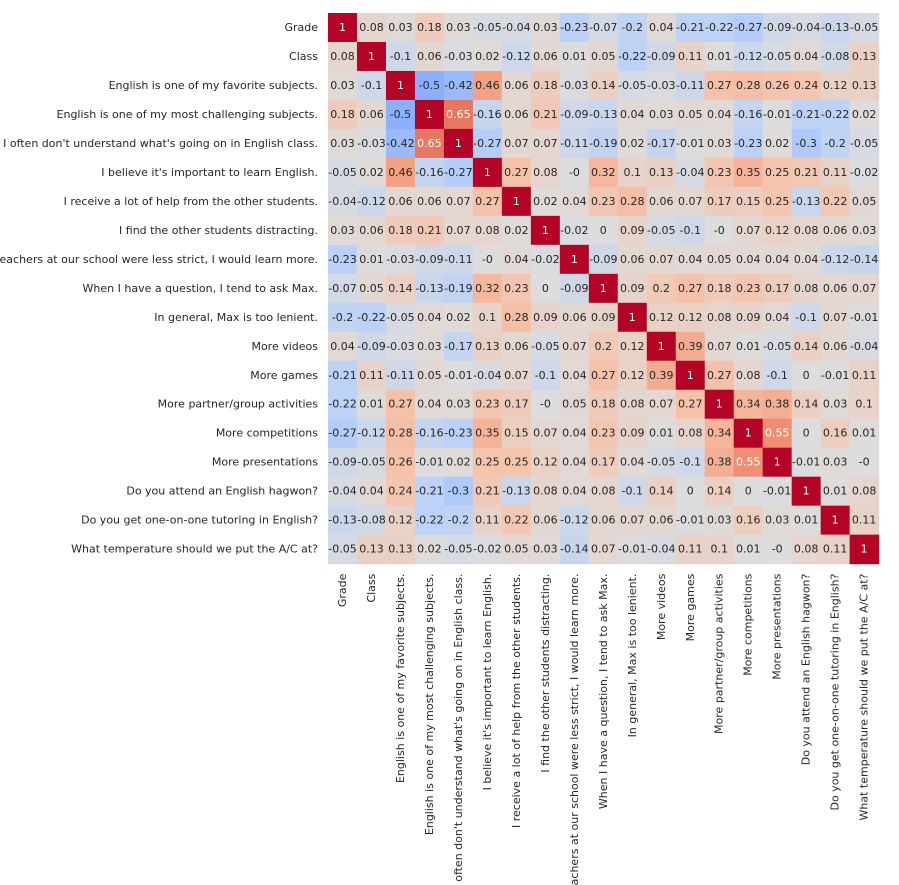 Image resolution: width=899 pixels, height=885 pixels. What do you see at coordinates (719, 462) in the screenshot?
I see `cell-value-label: 0.38` at bounding box center [719, 462].